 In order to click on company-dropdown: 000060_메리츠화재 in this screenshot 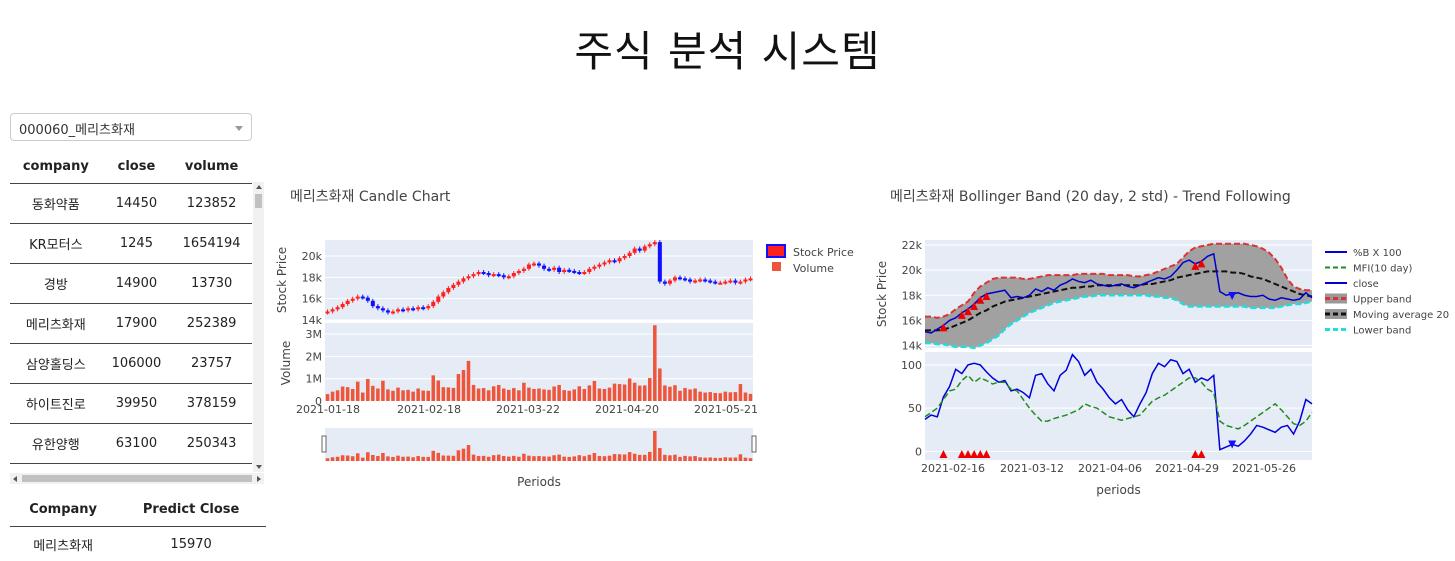, I will do `click(131, 127)`.